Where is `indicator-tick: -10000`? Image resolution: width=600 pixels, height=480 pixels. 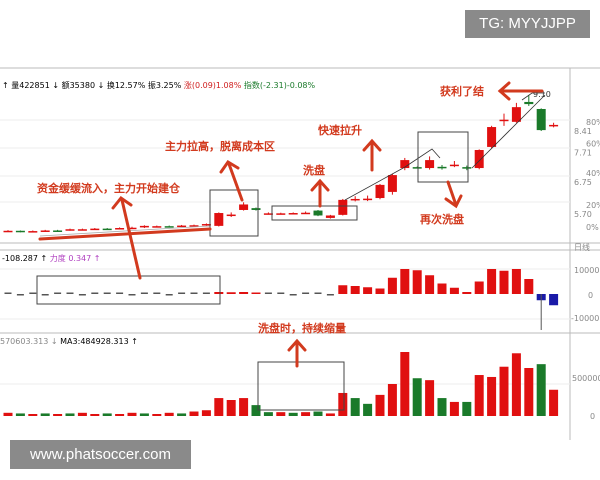 indicator-tick: -10000 is located at coordinates (585, 318).